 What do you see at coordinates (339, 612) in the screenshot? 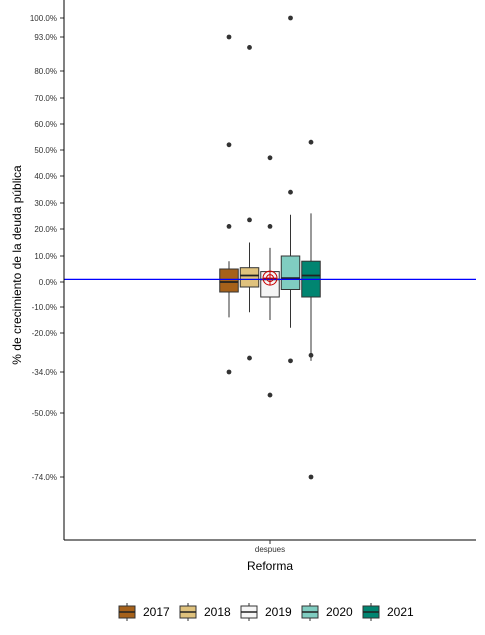
I see `legend-label: 2020` at bounding box center [339, 612].